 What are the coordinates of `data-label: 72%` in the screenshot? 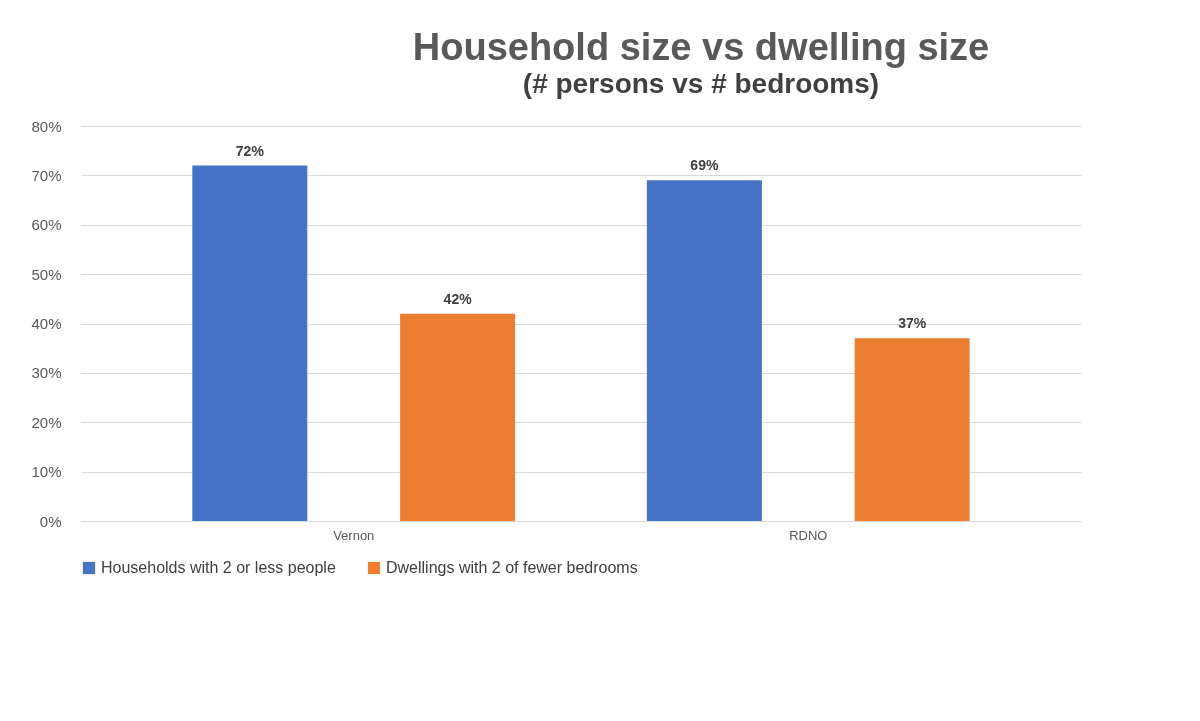 It's located at (250, 150).